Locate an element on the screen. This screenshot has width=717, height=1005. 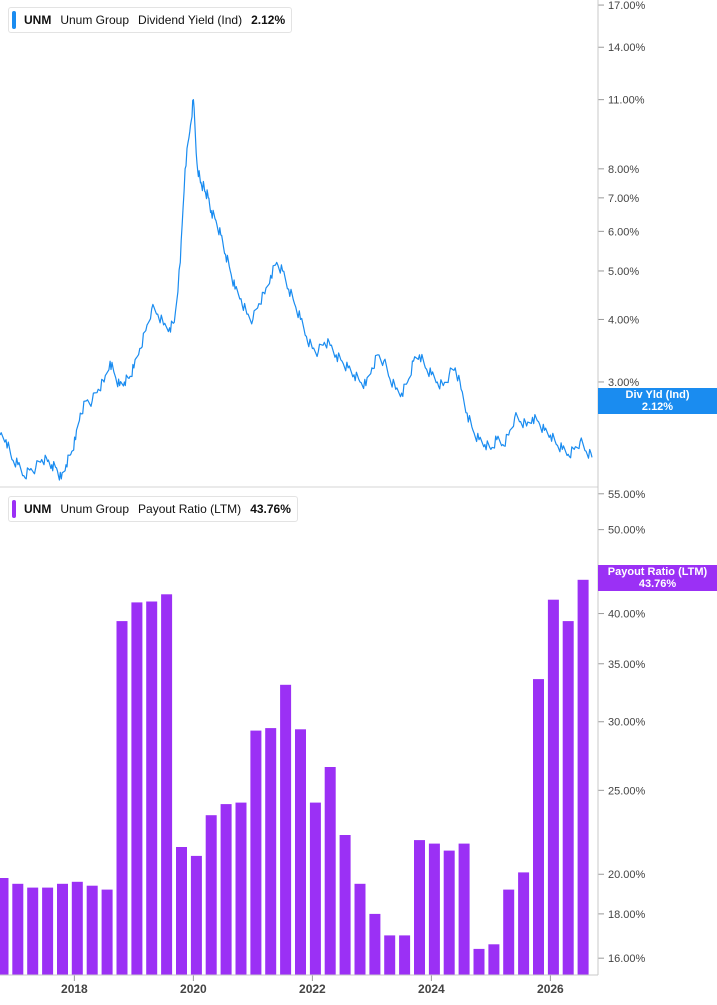
legend-metric: Dividend Yield (Ind) is located at coordinates (190, 20).